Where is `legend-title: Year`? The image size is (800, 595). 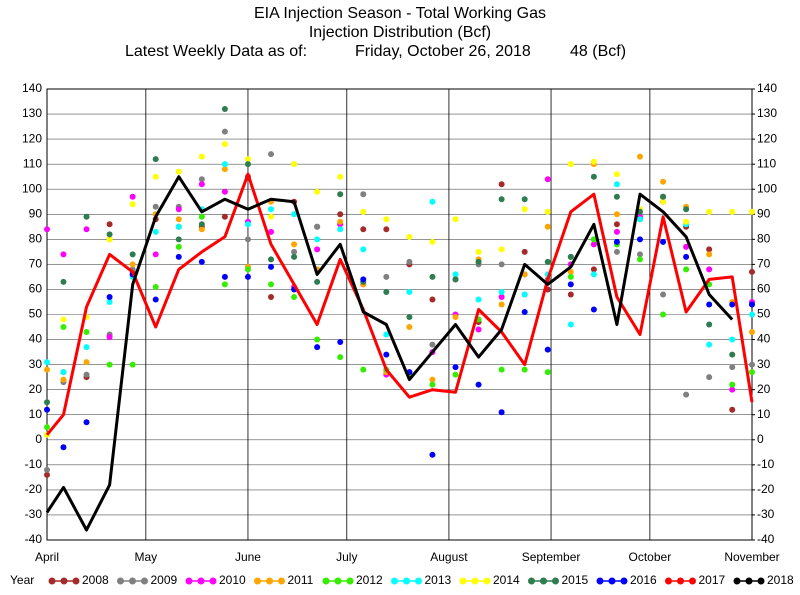 legend-title: Year is located at coordinates (22, 580).